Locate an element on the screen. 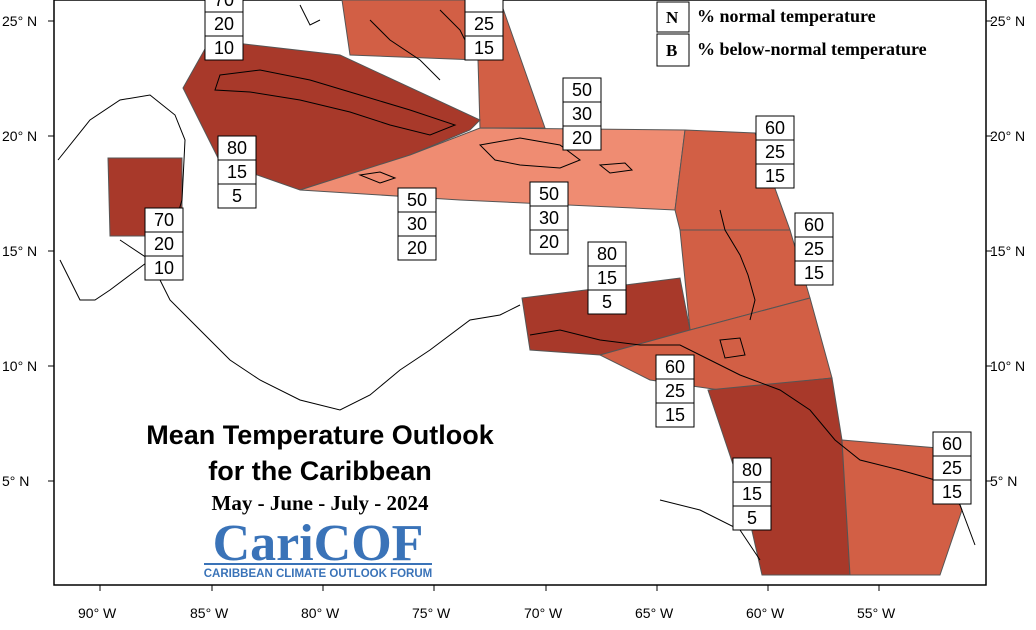 This screenshot has height=630, width=1036. lat-label-left: 5° N is located at coordinates (15, 481).